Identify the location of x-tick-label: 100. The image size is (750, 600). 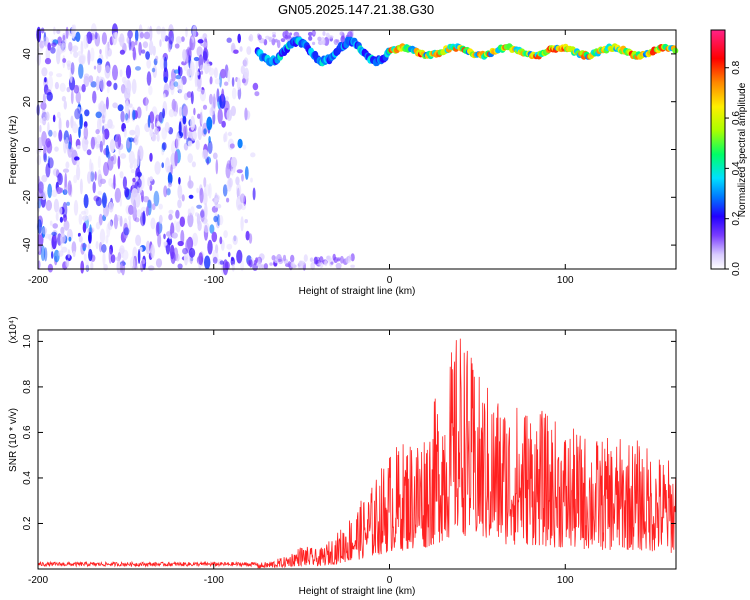
(565, 280).